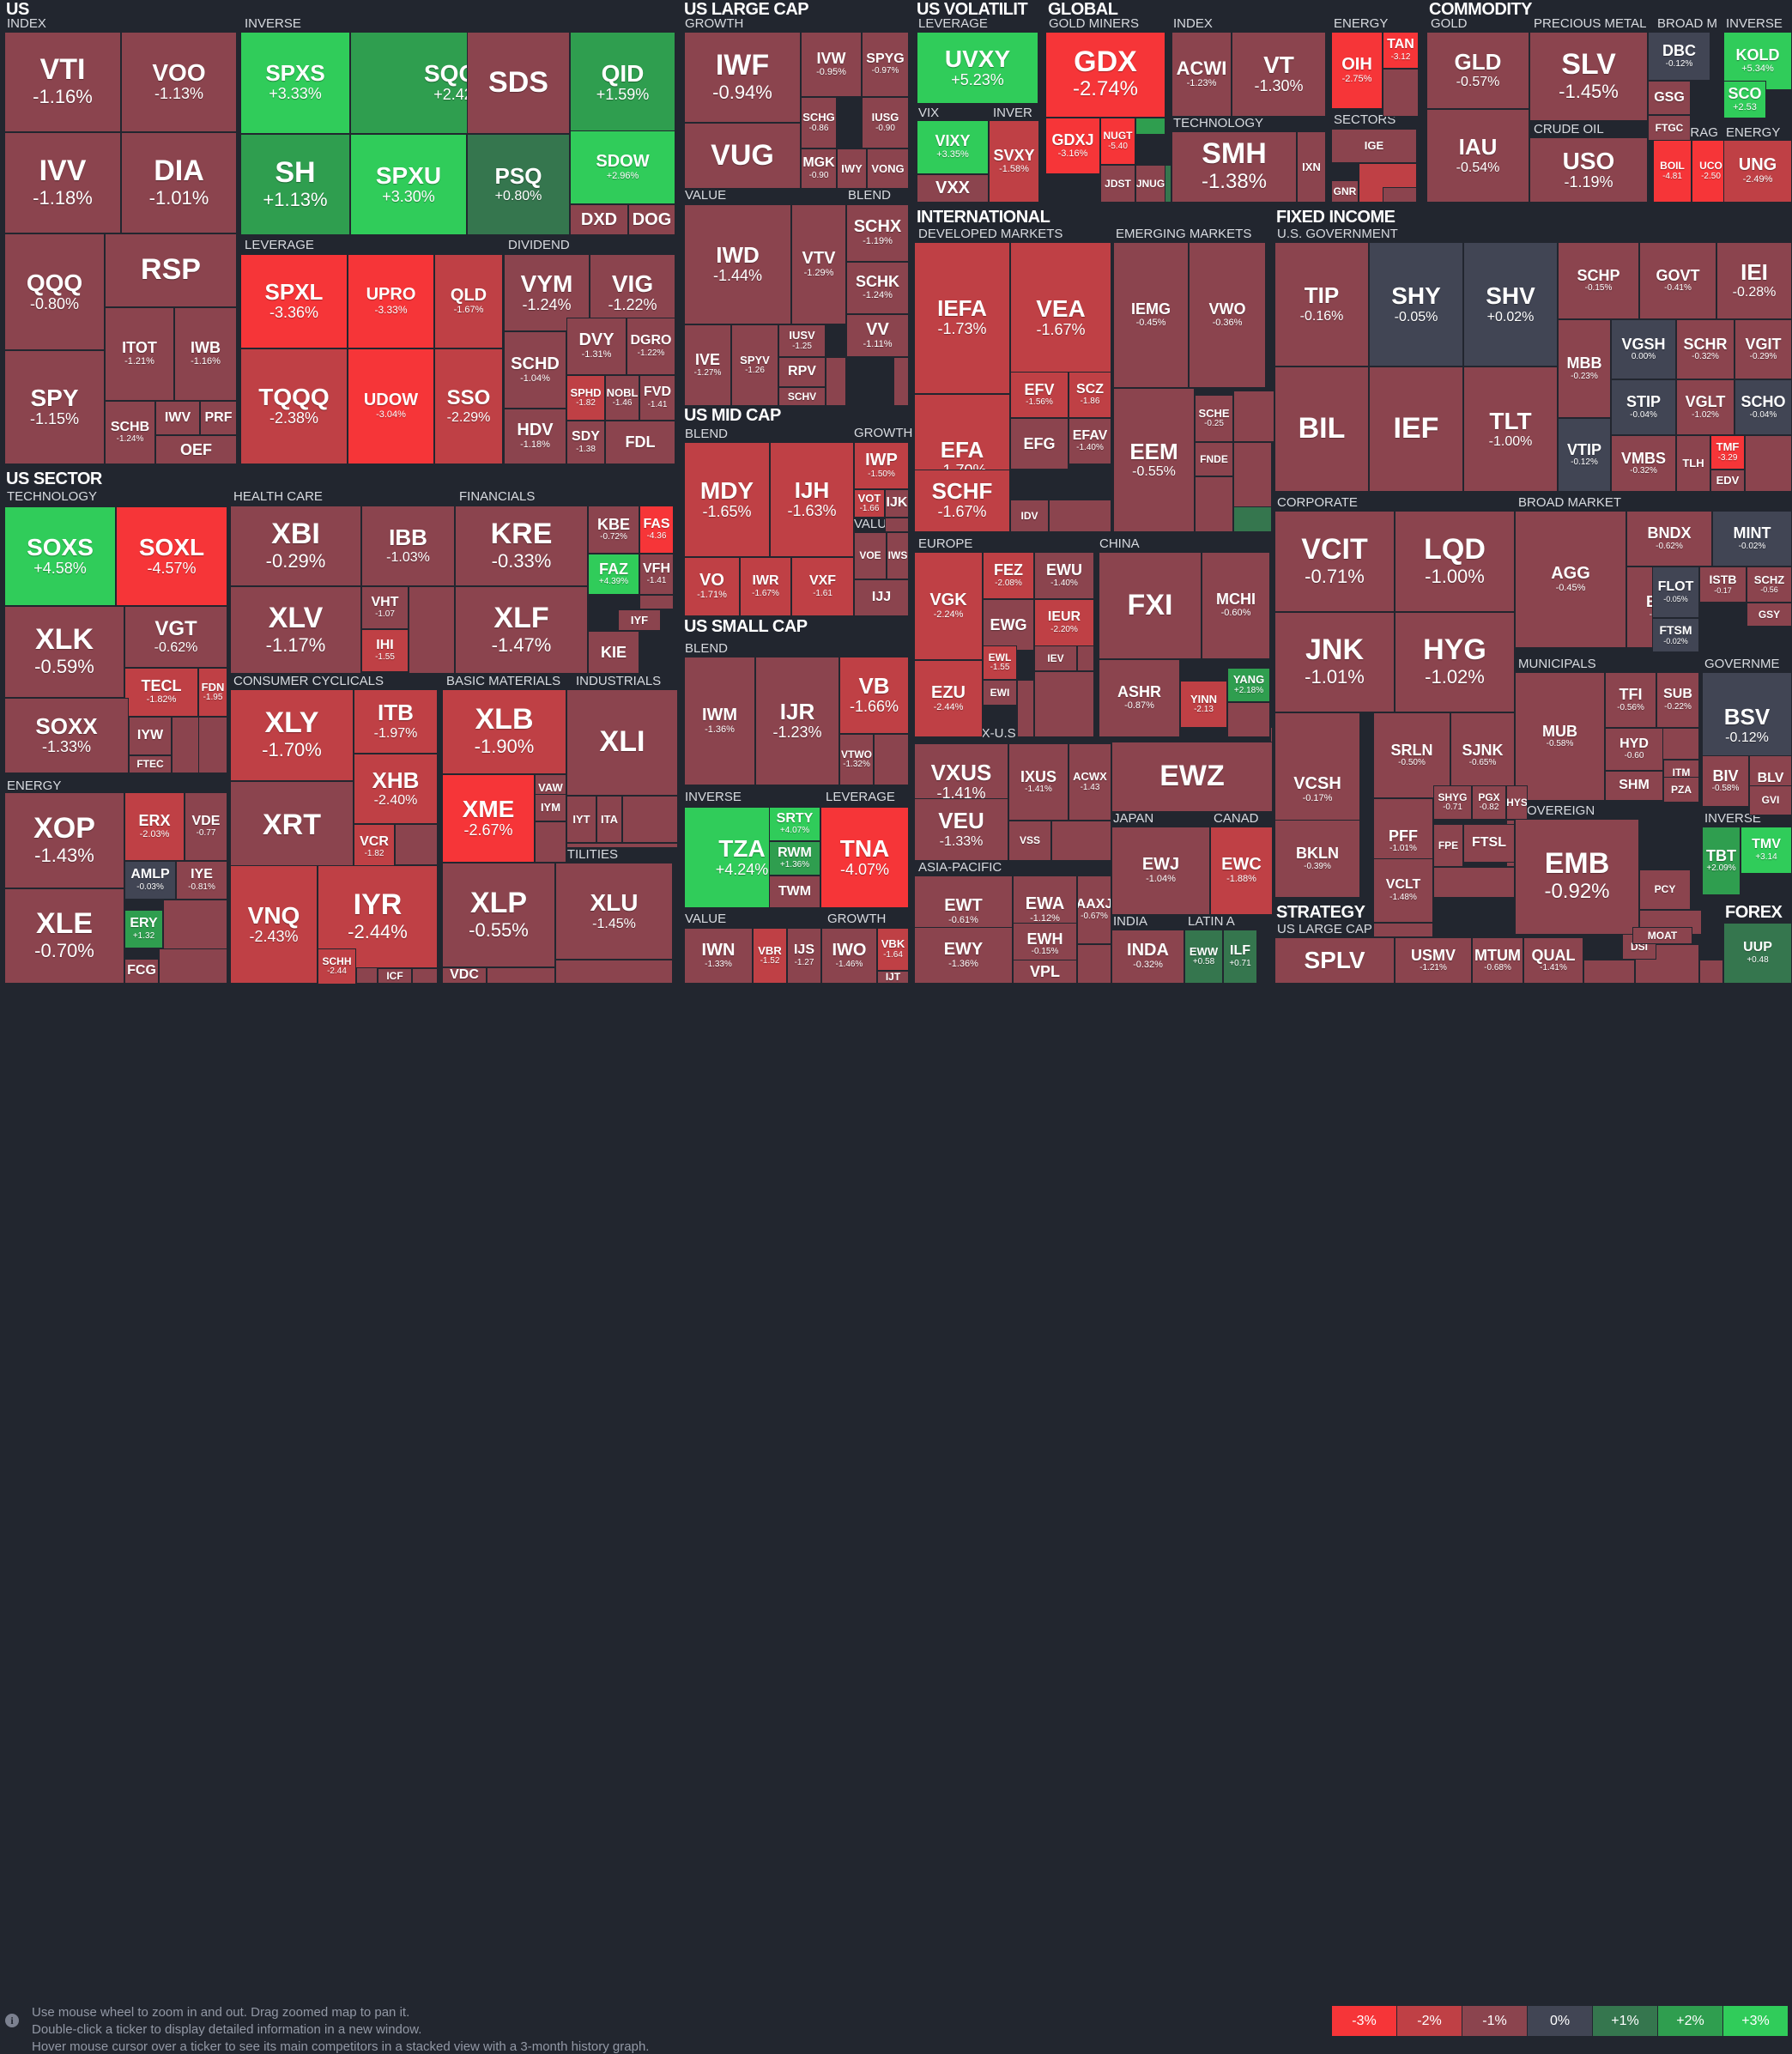  What do you see at coordinates (171, 270) in the screenshot?
I see `ticker-tile-rsp: RSP` at bounding box center [171, 270].